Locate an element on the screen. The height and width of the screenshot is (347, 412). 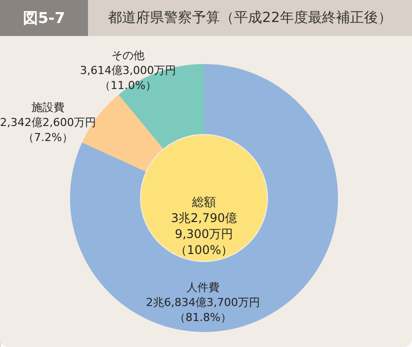
text: 総額3兆2,790億9,300万円（100%） is located at coordinates (204, 226).